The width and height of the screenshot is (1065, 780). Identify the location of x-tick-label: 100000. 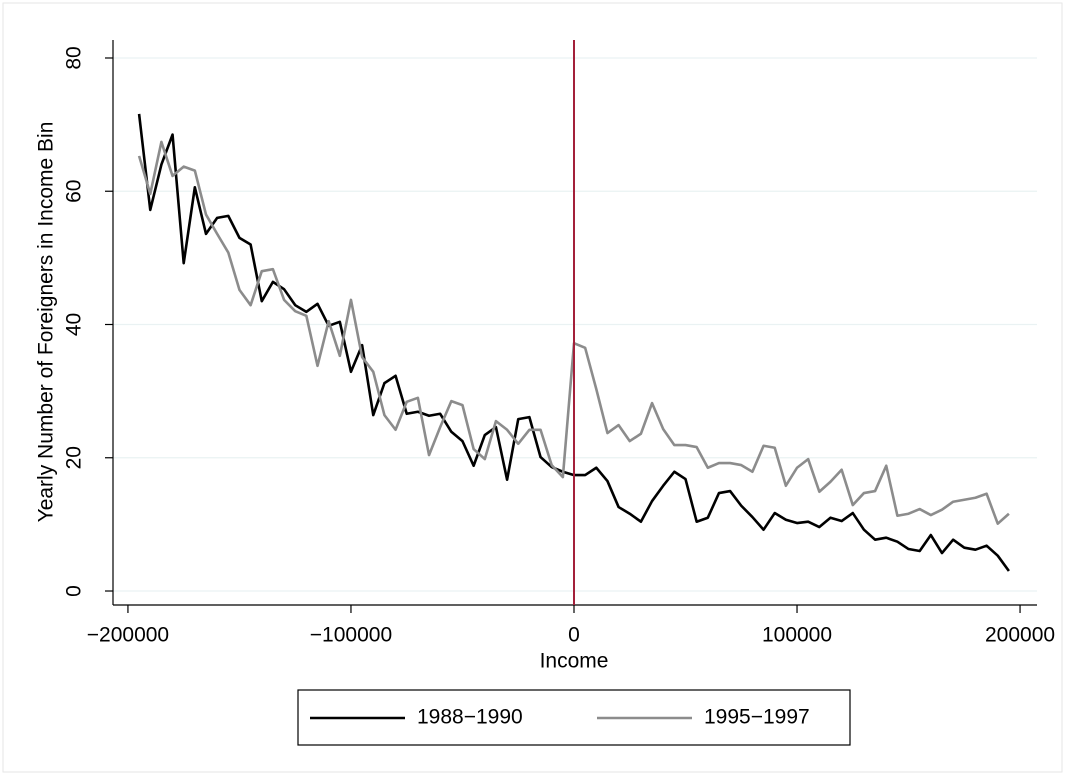
(797, 635).